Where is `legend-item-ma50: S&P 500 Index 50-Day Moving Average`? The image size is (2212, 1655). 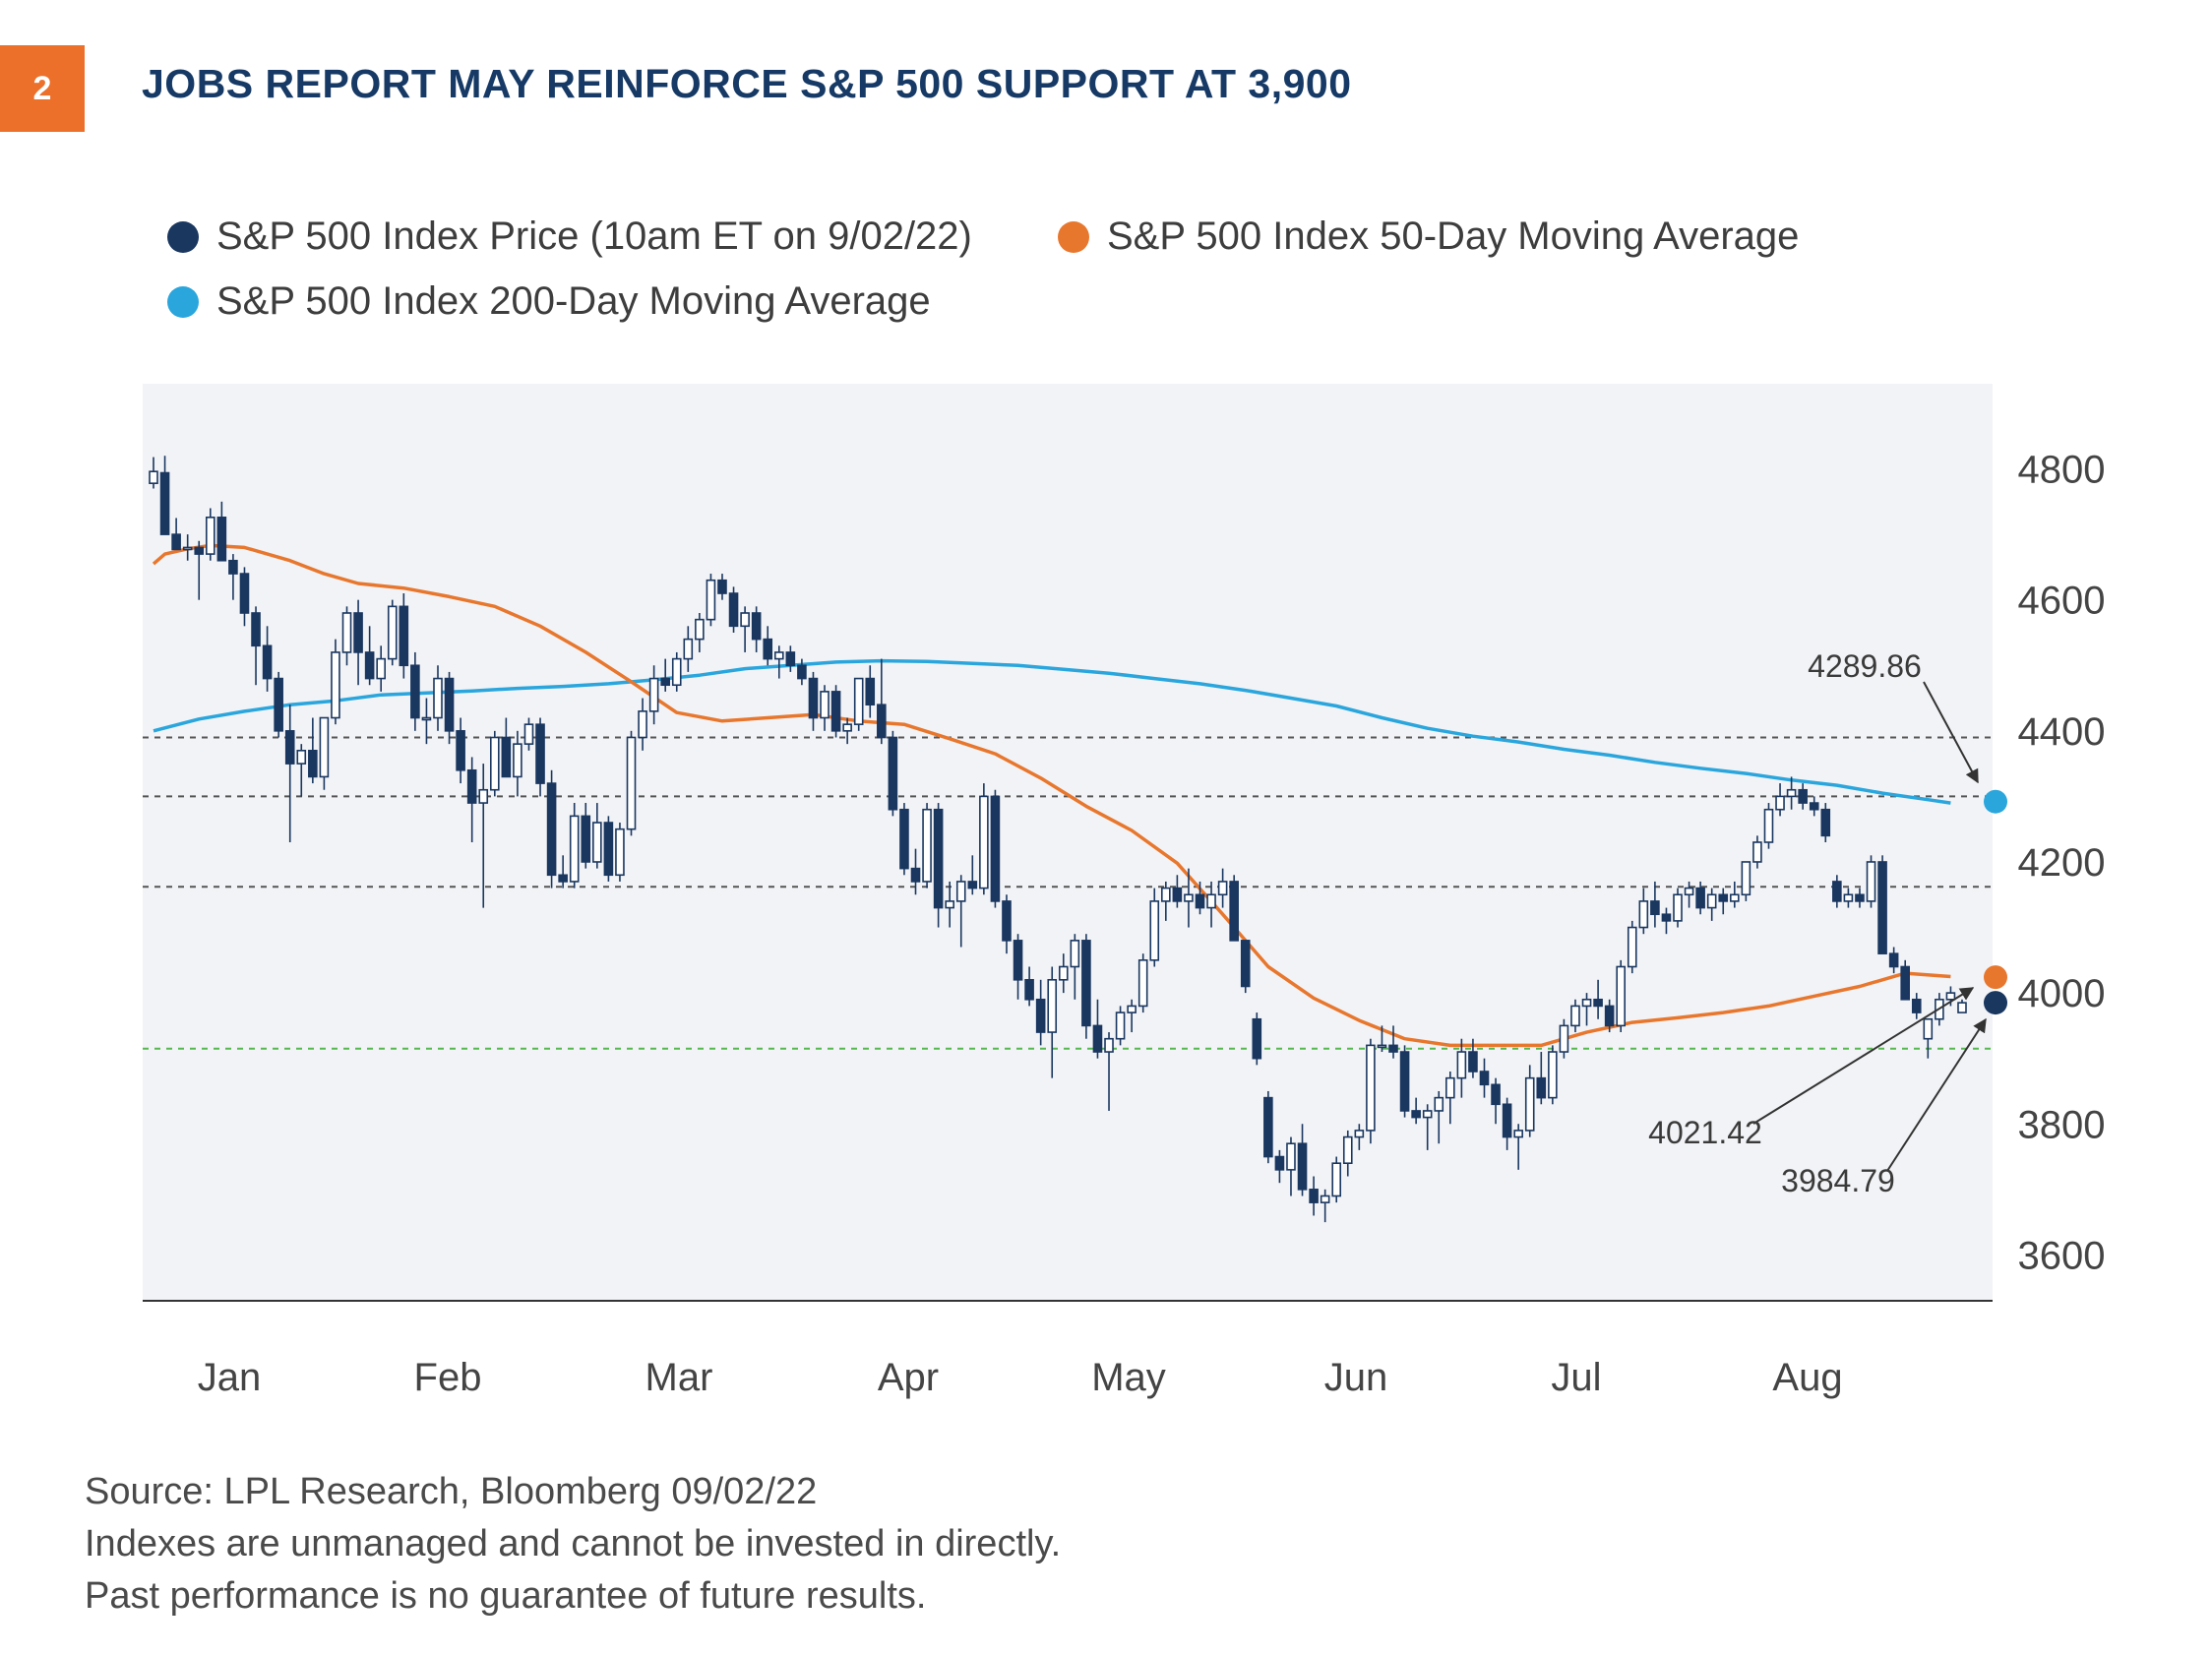 legend-item-ma50: S&P 500 Index 50-Day Moving Average is located at coordinates (1428, 237).